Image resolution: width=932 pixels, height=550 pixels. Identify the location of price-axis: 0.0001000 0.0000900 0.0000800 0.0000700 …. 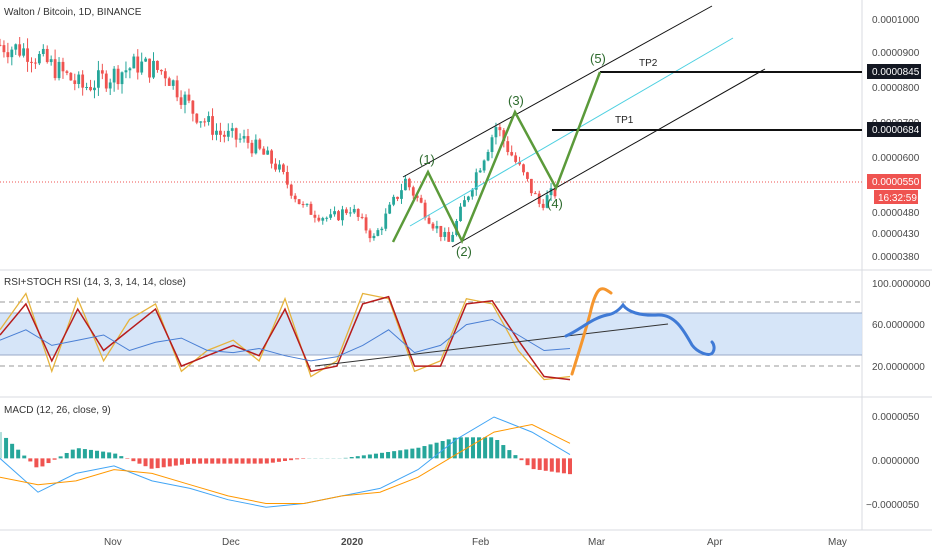
(896, 139).